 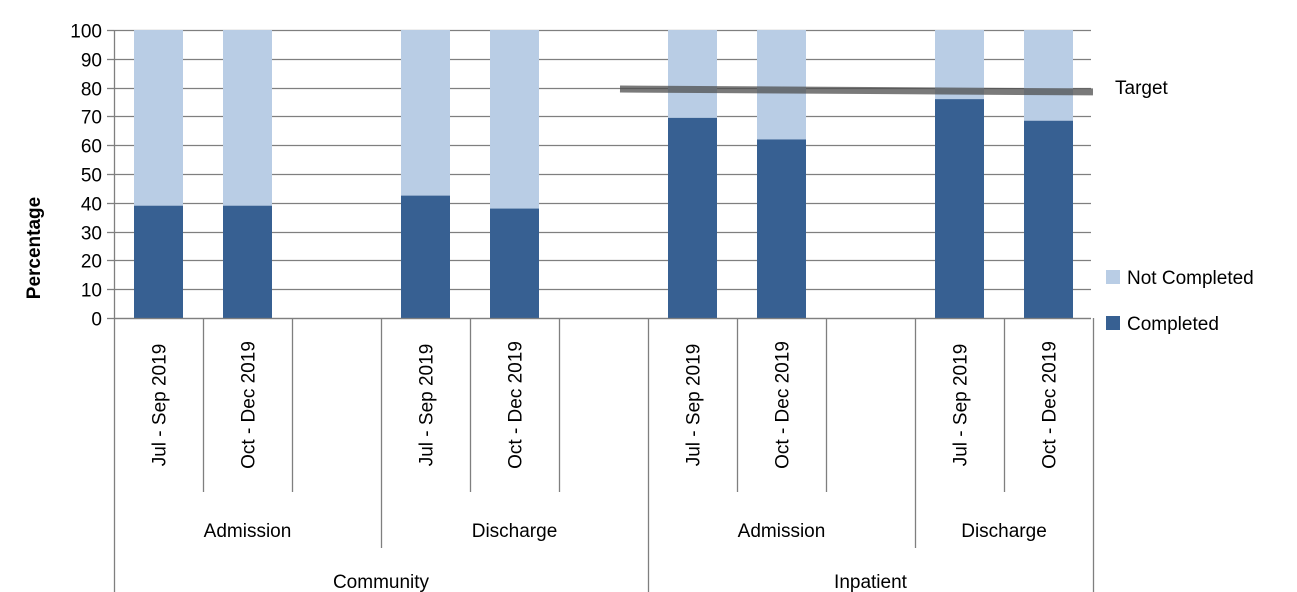 What do you see at coordinates (1190, 278) in the screenshot?
I see `legend-label: Not Completed` at bounding box center [1190, 278].